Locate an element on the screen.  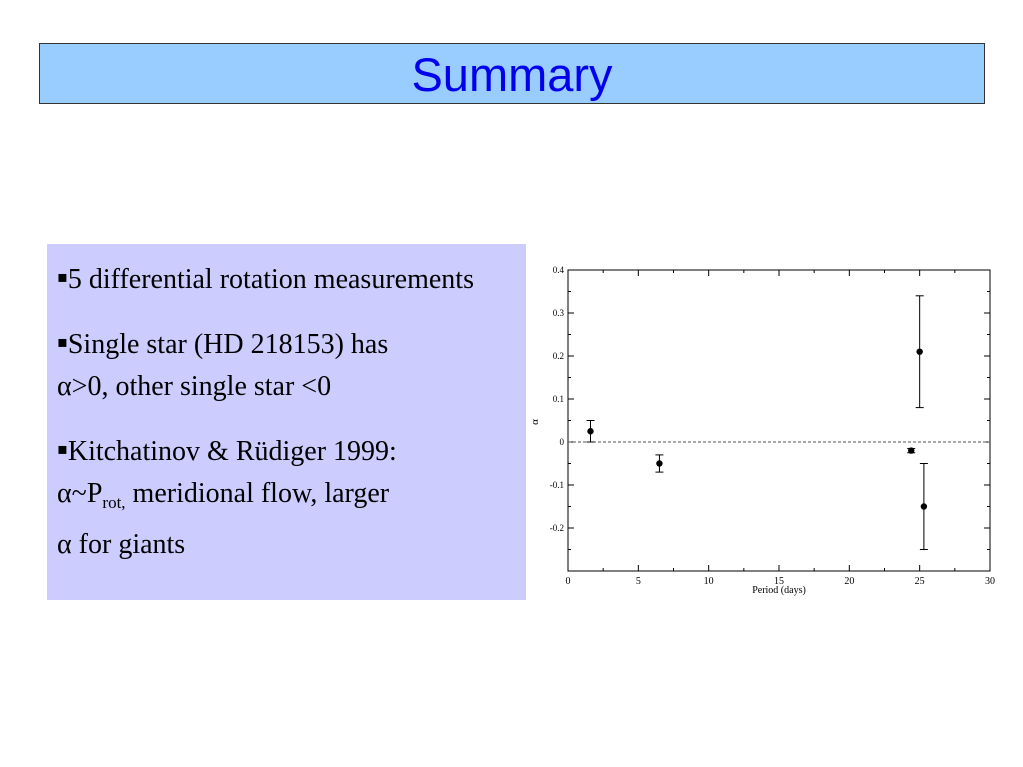
x-tick-label: 25 is located at coordinates (920, 581).